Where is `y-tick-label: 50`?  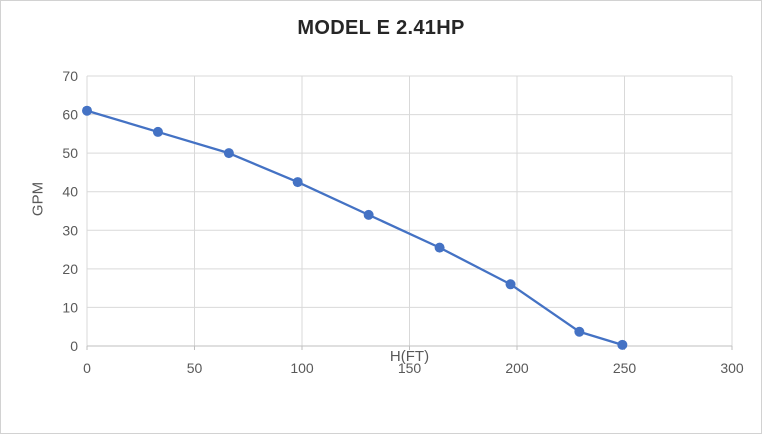 y-tick-label: 50 is located at coordinates (70, 153).